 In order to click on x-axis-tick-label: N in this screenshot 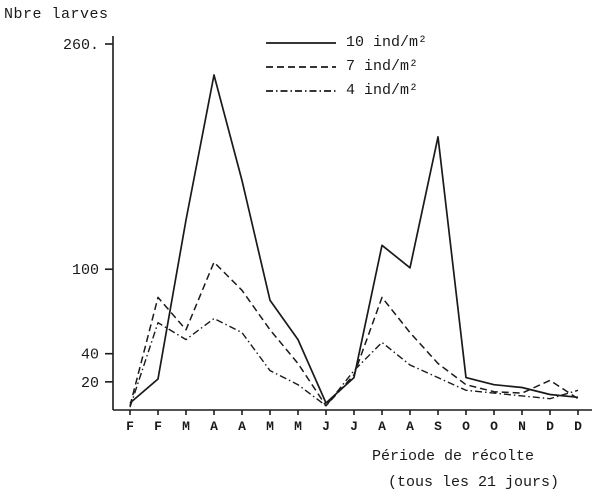, I will do `click(522, 426)`.